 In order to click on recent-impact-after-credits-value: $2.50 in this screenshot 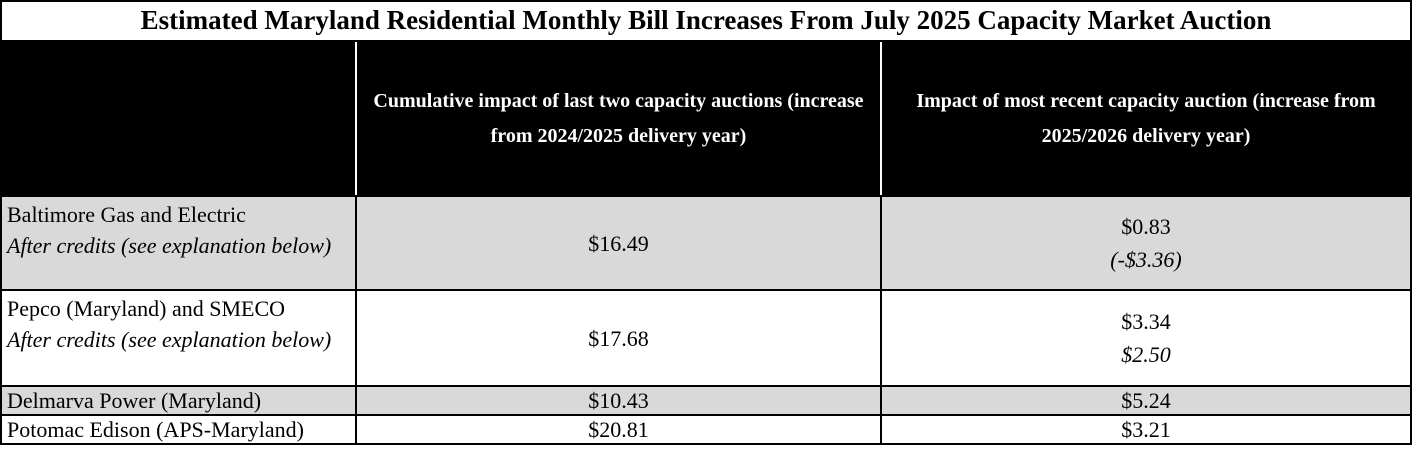, I will do `click(1146, 354)`.